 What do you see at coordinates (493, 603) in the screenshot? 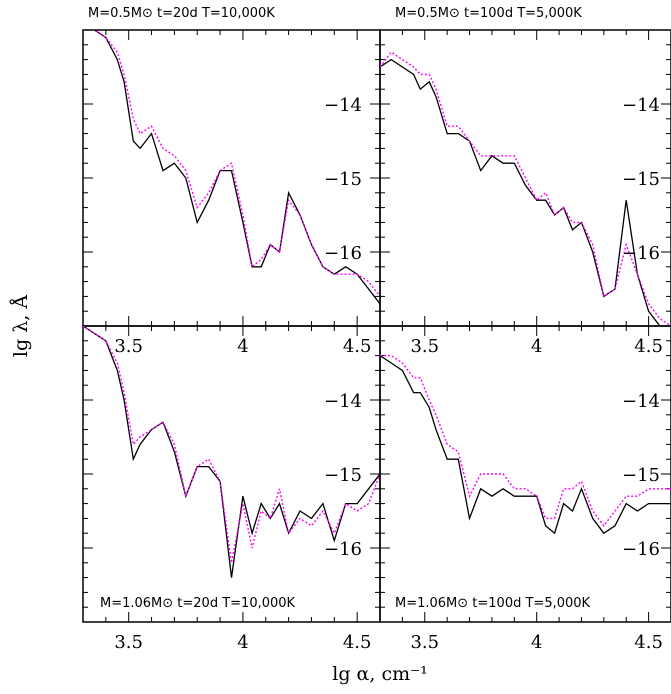
I see `panel-title: M=1.06M⊙ t=100d T=5,000K` at bounding box center [493, 603].